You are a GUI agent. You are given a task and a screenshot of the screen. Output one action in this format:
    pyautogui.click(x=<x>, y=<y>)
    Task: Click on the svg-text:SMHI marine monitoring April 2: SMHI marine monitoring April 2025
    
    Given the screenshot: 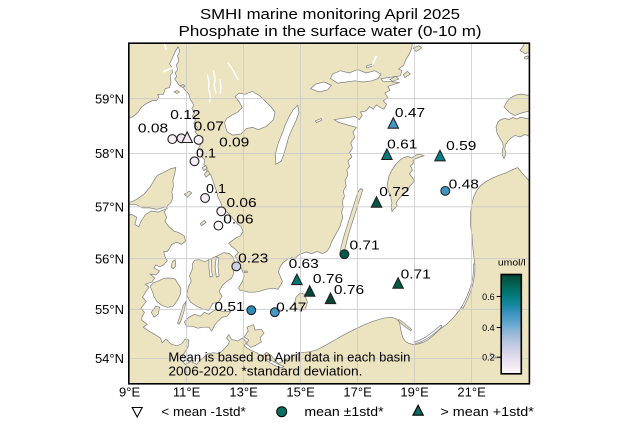 What is the action you would take?
    pyautogui.click(x=330, y=14)
    